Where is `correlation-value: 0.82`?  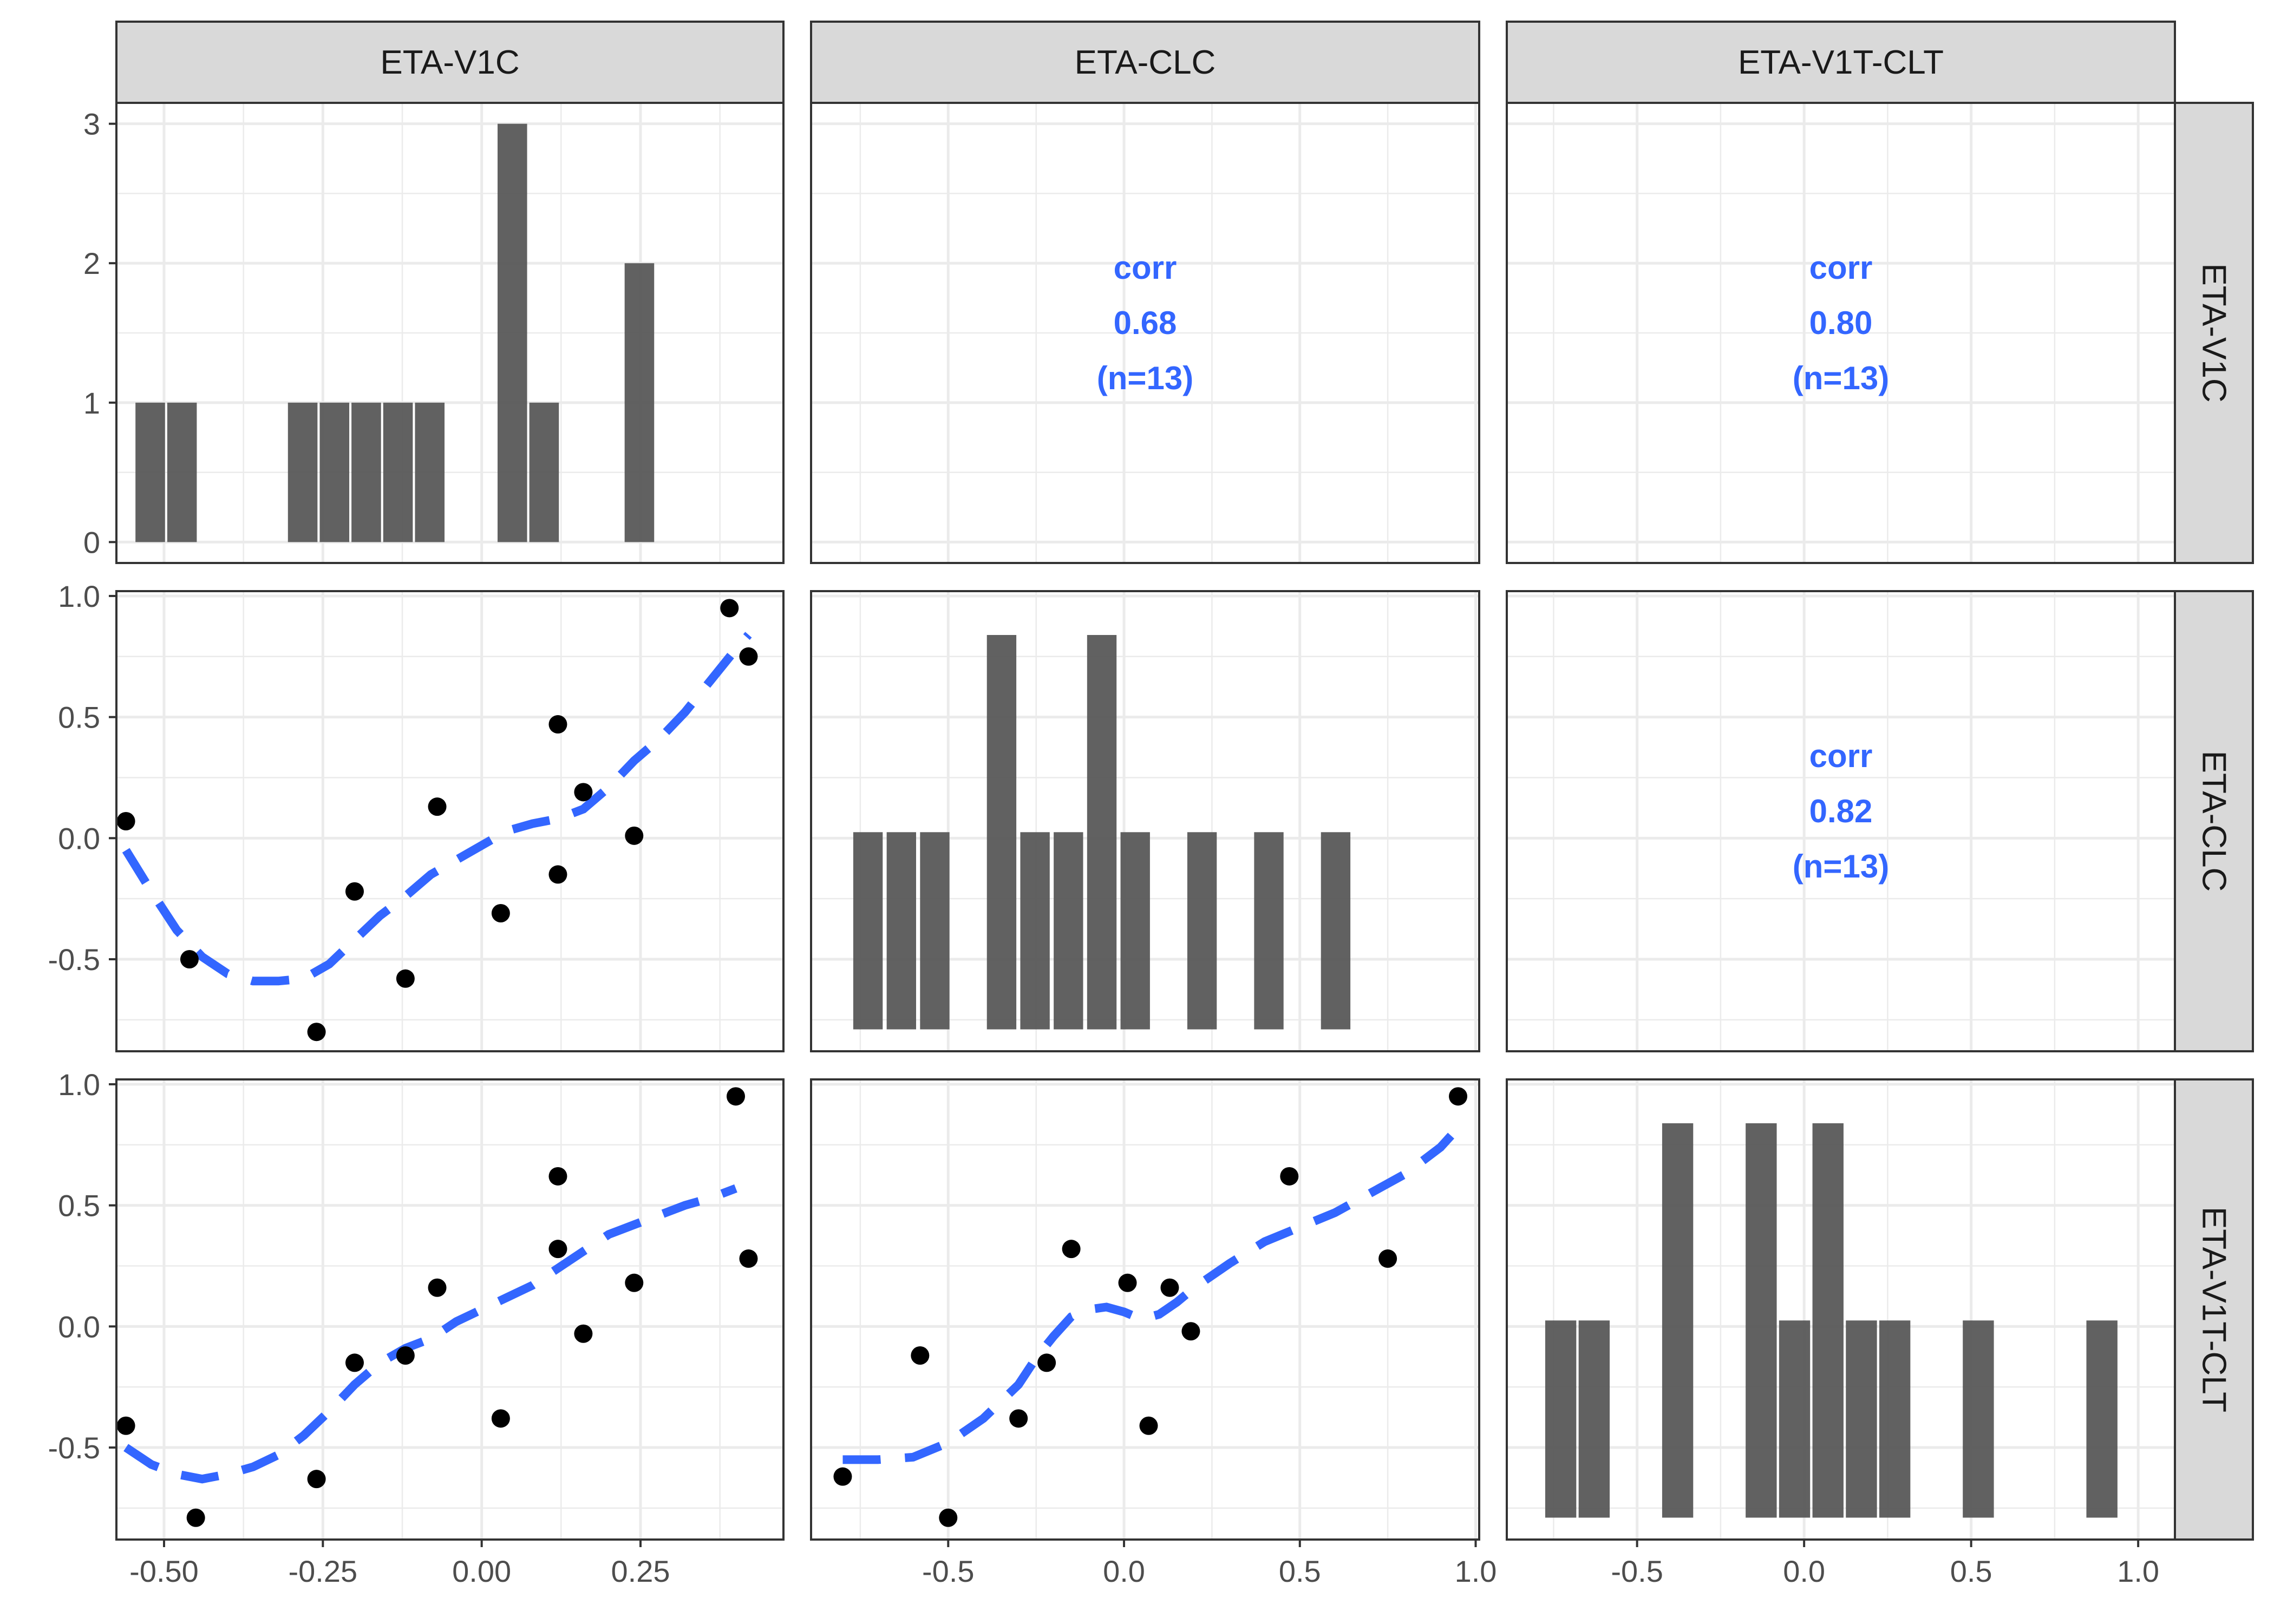 correlation-value: 0.82 is located at coordinates (1841, 811).